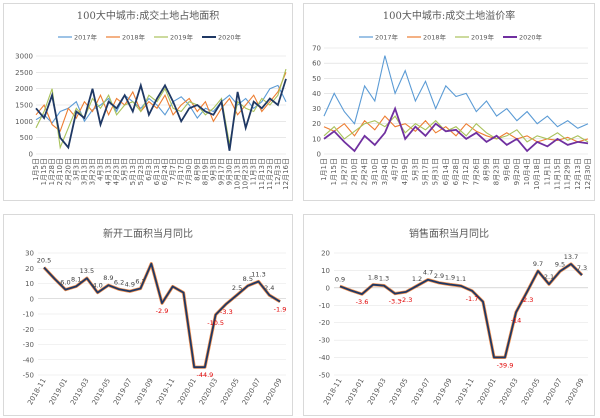 The width and height of the screenshot is (600, 418). What do you see at coordinates (149, 169) in the screenshot?
I see `x-tick-label: 6月3日` at bounding box center [149, 169].